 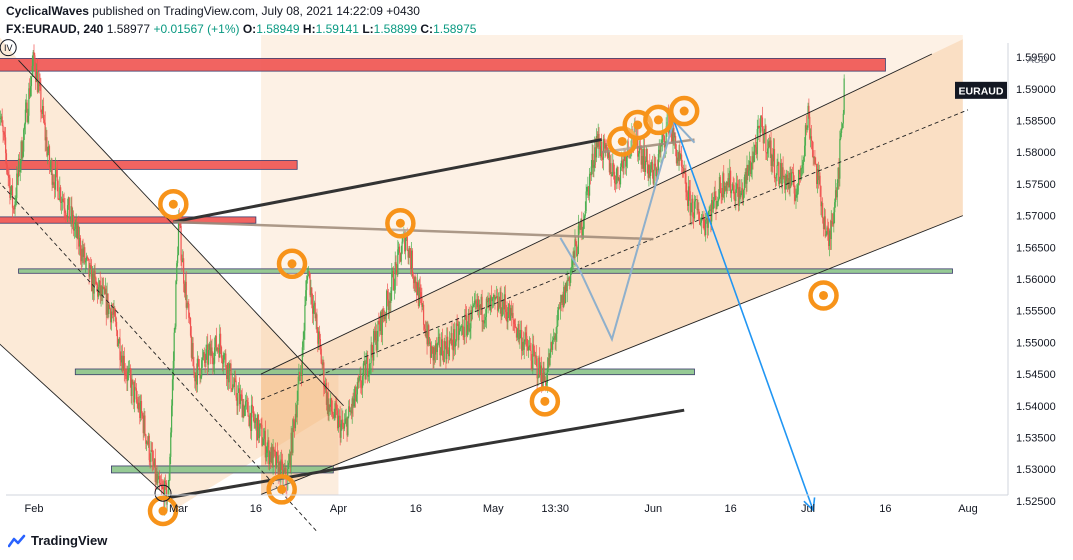 I want to click on time-tick-label: Jul, so click(x=808, y=509).